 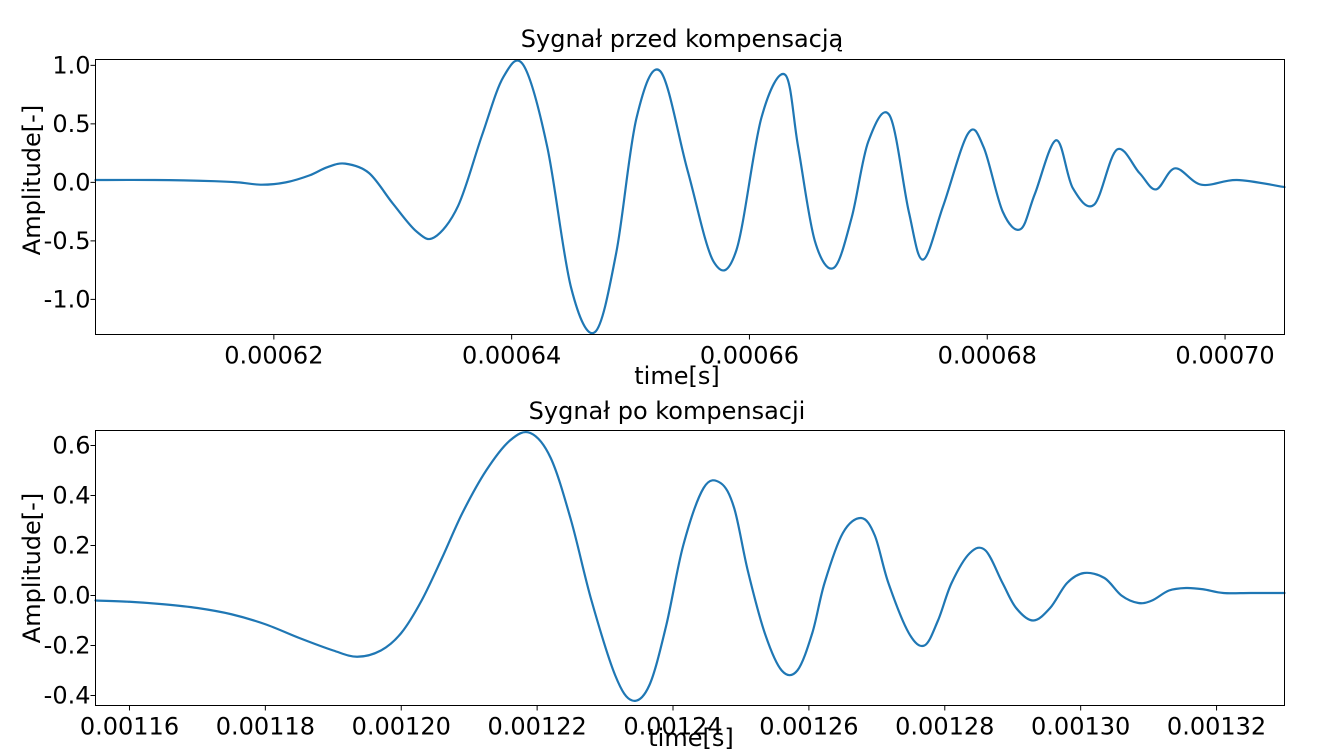 What do you see at coordinates (1080, 727) in the screenshot?
I see `x-tick-label: 0.00130` at bounding box center [1080, 727].